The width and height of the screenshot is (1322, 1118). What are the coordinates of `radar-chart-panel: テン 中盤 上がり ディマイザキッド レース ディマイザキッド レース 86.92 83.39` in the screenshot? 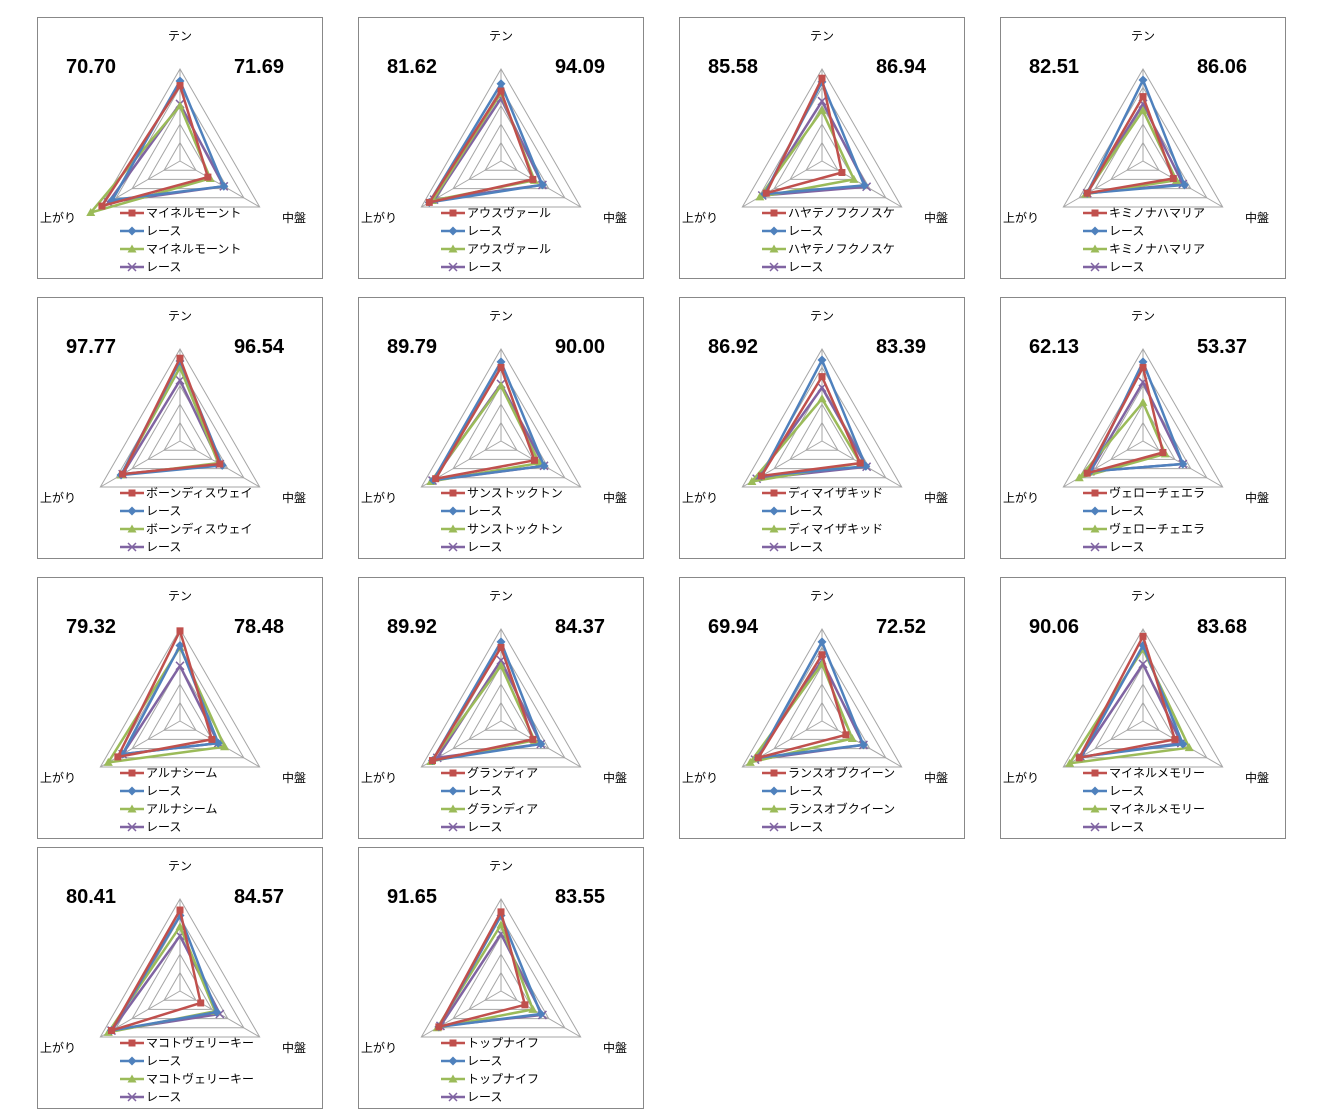 It's located at (822, 428).